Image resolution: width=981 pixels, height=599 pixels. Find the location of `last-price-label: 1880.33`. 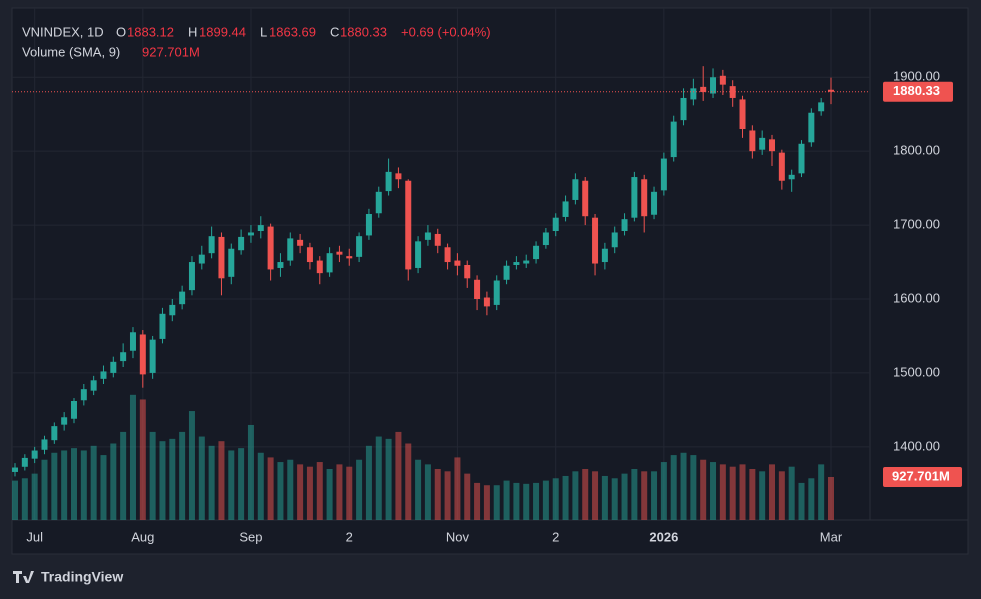

last-price-label: 1880.33 is located at coordinates (916, 90).